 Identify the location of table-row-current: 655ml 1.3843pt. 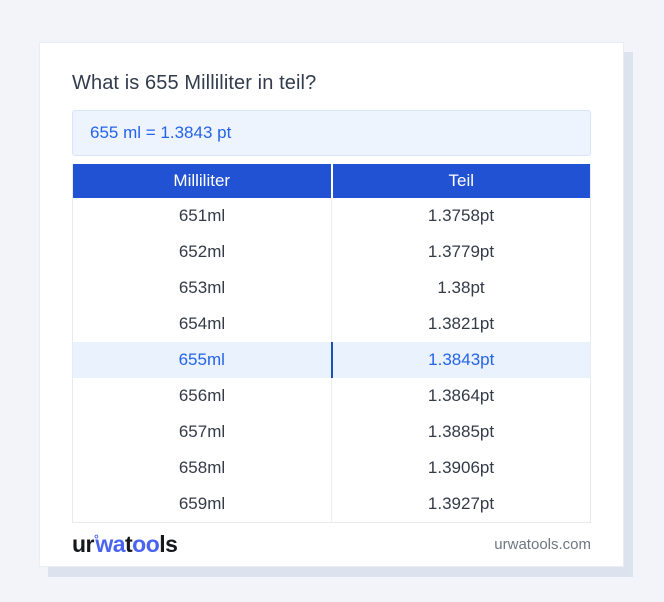
(331, 360).